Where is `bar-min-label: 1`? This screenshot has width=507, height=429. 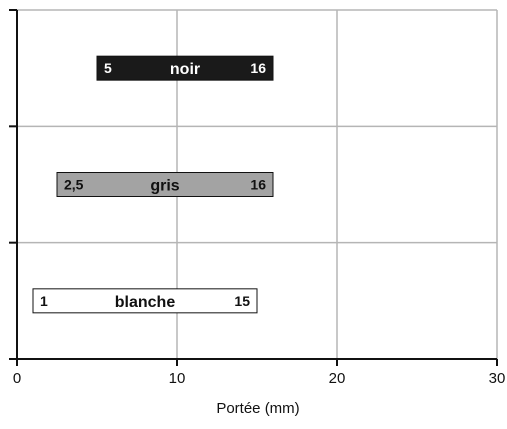
bar-min-label: 1 is located at coordinates (44, 301).